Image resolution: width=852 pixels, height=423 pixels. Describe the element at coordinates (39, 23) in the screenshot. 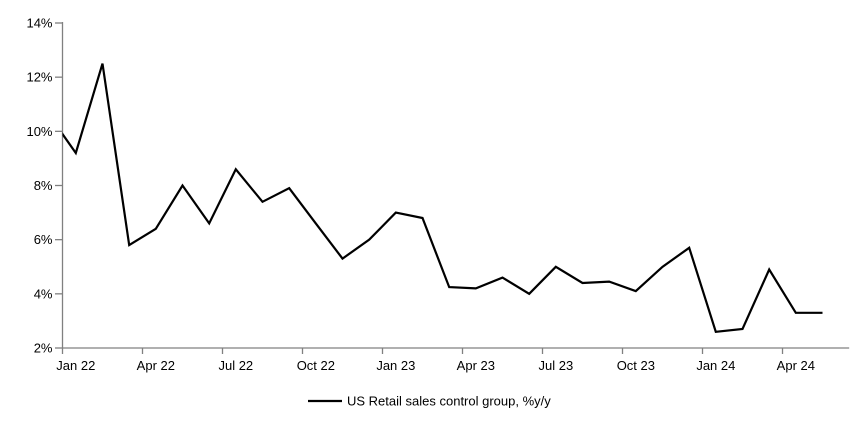

I see `y-tick-label: 14%` at that location.